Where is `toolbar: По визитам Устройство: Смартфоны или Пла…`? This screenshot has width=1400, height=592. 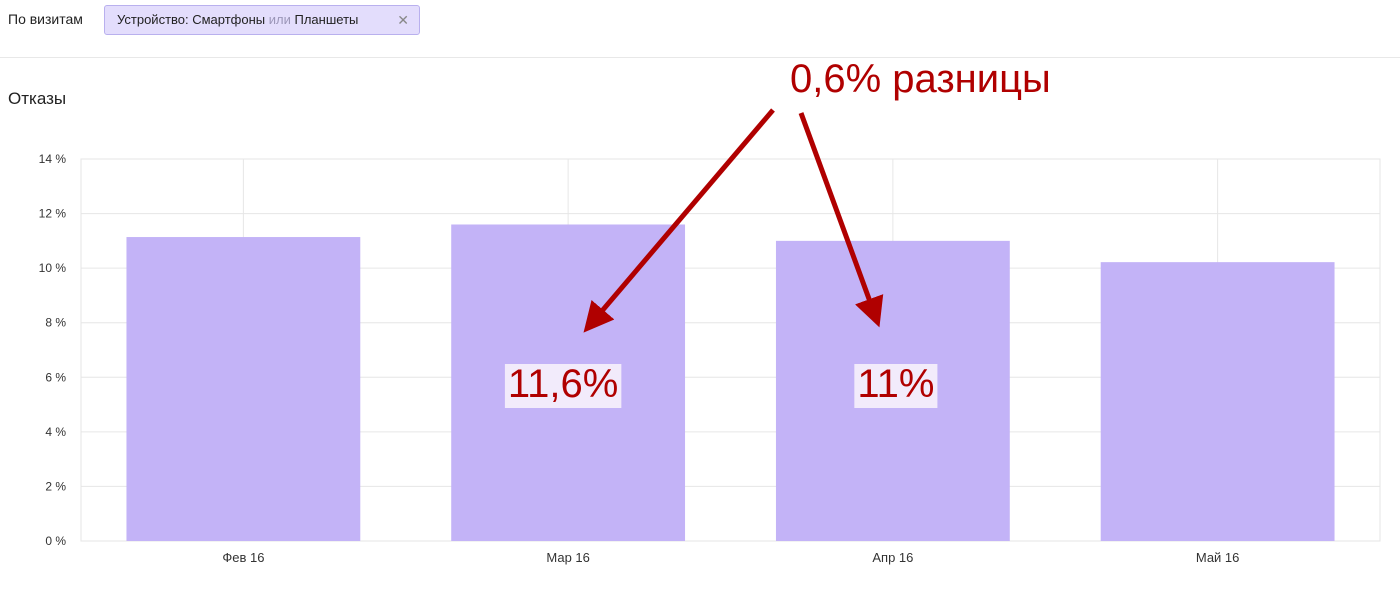
toolbar: По визитам Устройство: Смартфоны или Пла… is located at coordinates (700, 29).